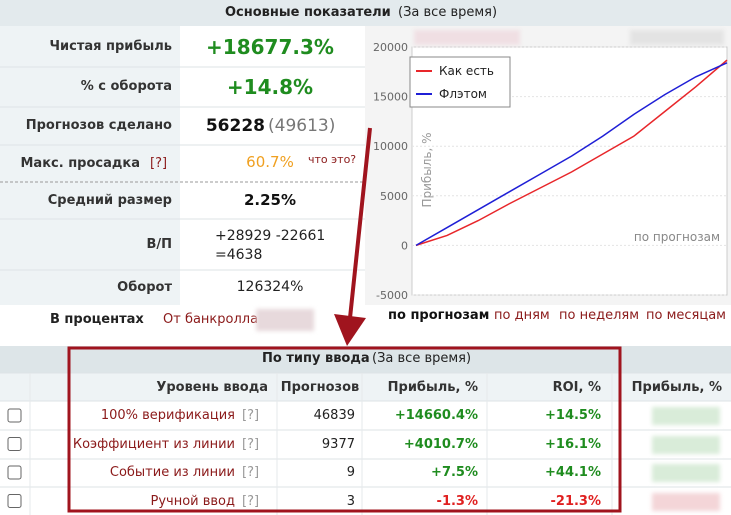  I want to click on stat-value: +14.8%, so click(270, 87).